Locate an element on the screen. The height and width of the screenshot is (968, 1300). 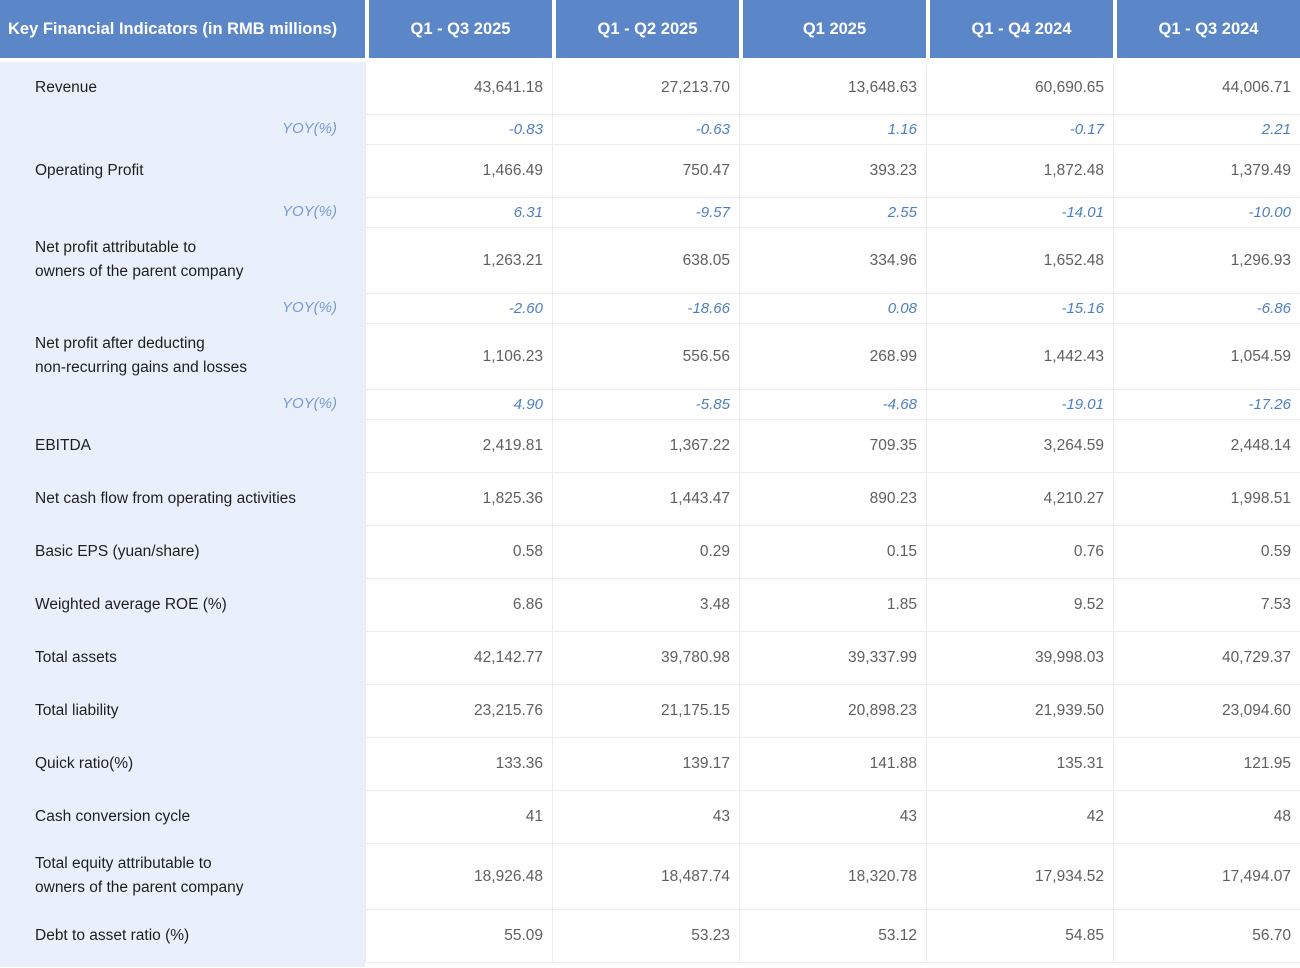
value-cell: 48 is located at coordinates (1206, 816).